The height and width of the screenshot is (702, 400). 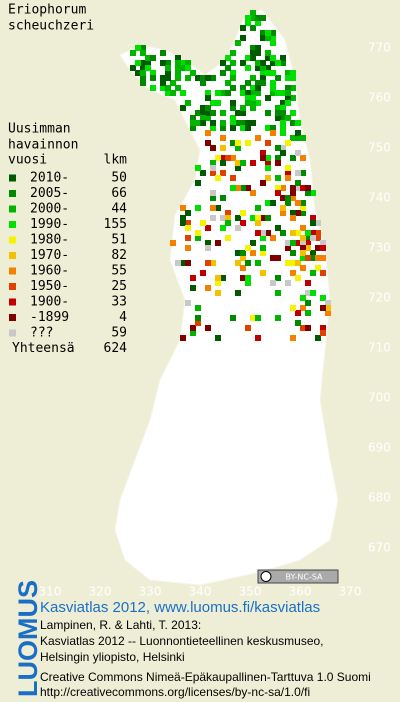 I want to click on x-grid-label: 360, so click(x=300, y=592).